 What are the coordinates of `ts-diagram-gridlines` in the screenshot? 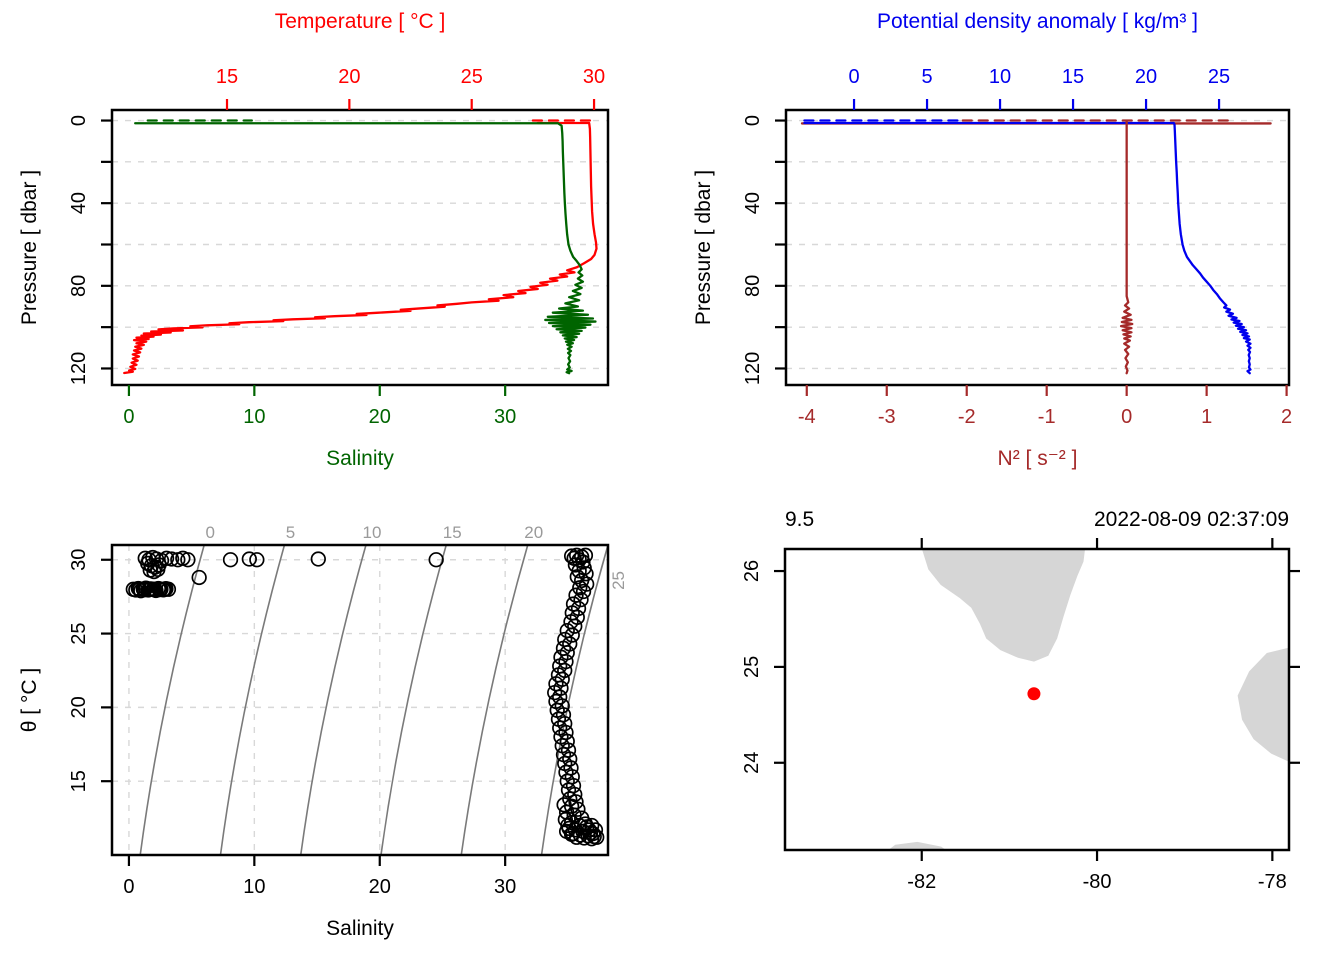 It's located at (360, 700).